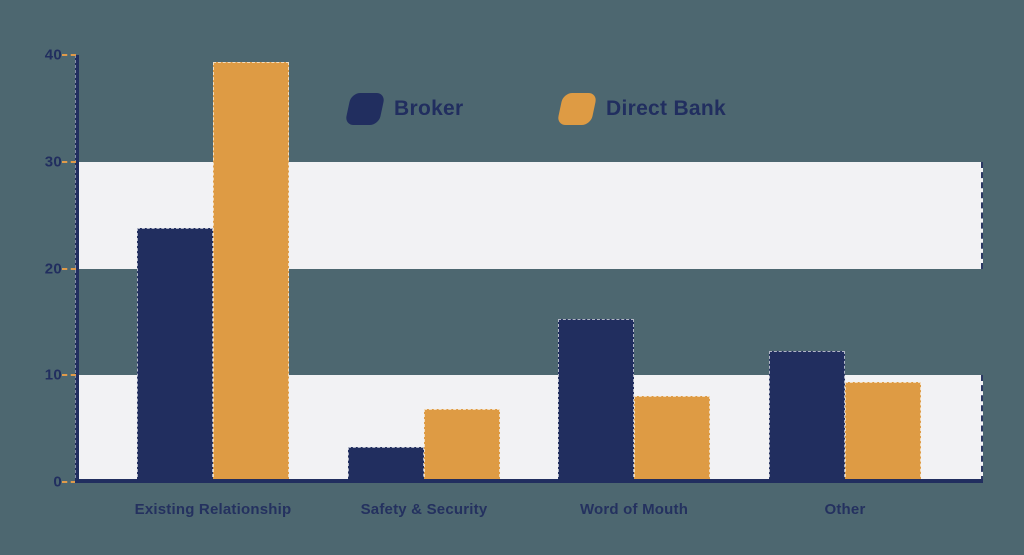 The width and height of the screenshot is (1024, 555). Describe the element at coordinates (53, 268) in the screenshot. I see `y-tick-label-20: 20` at that location.